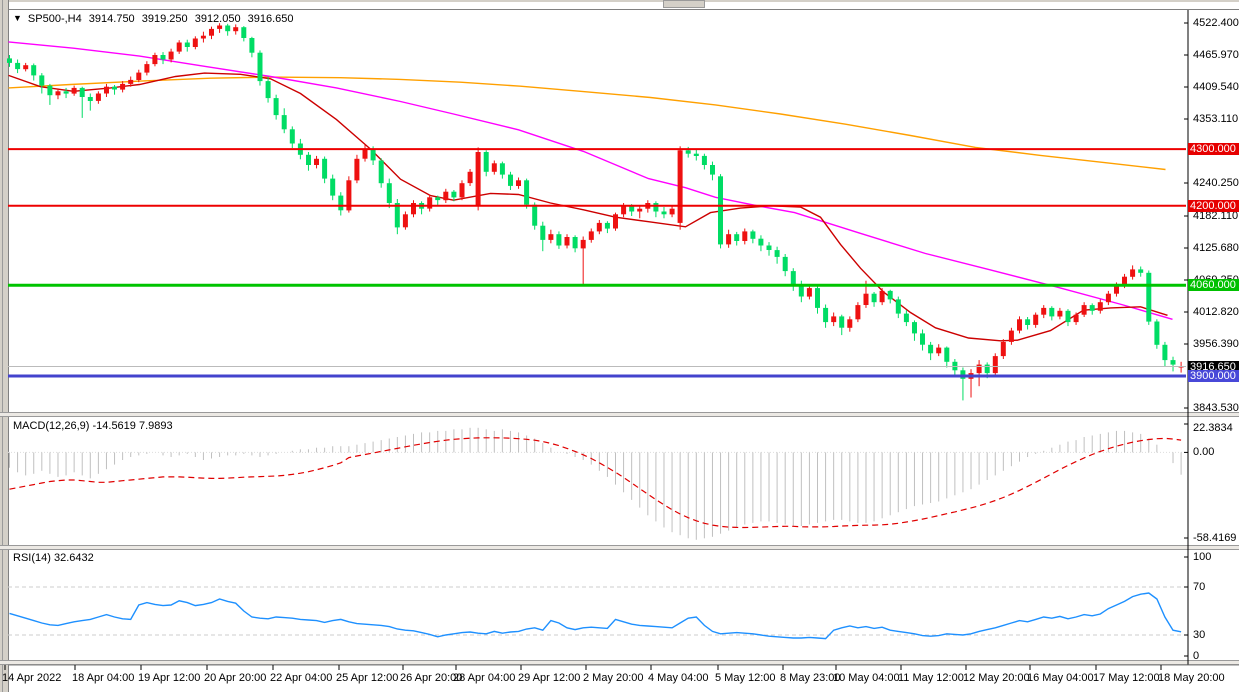 The height and width of the screenshot is (692, 1239). I want to click on window-inner-border, so click(623, 9).